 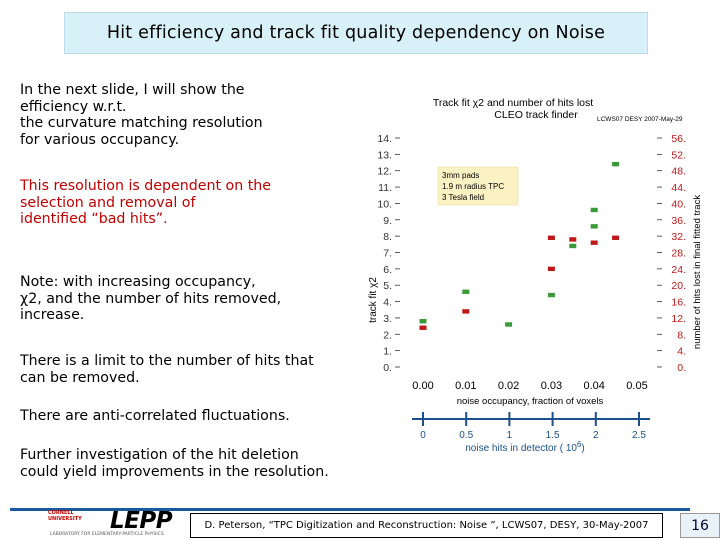 What do you see at coordinates (593, 386) in the screenshot?
I see `x-tick-label: 0.04` at bounding box center [593, 386].